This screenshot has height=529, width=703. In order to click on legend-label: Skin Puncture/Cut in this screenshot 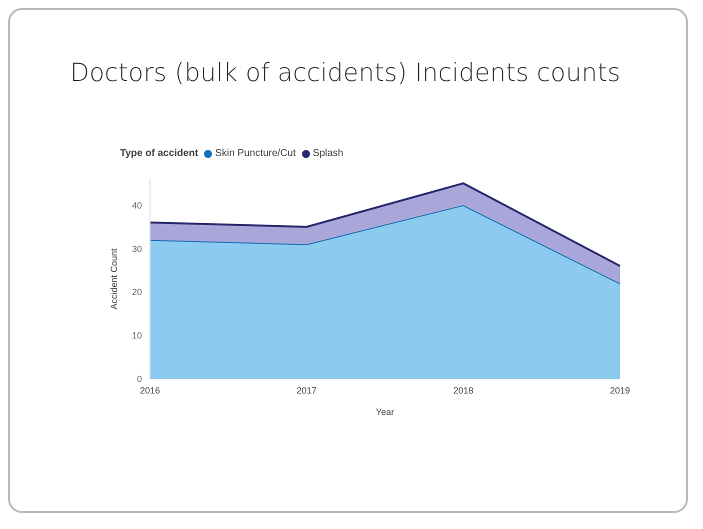, I will do `click(255, 153)`.